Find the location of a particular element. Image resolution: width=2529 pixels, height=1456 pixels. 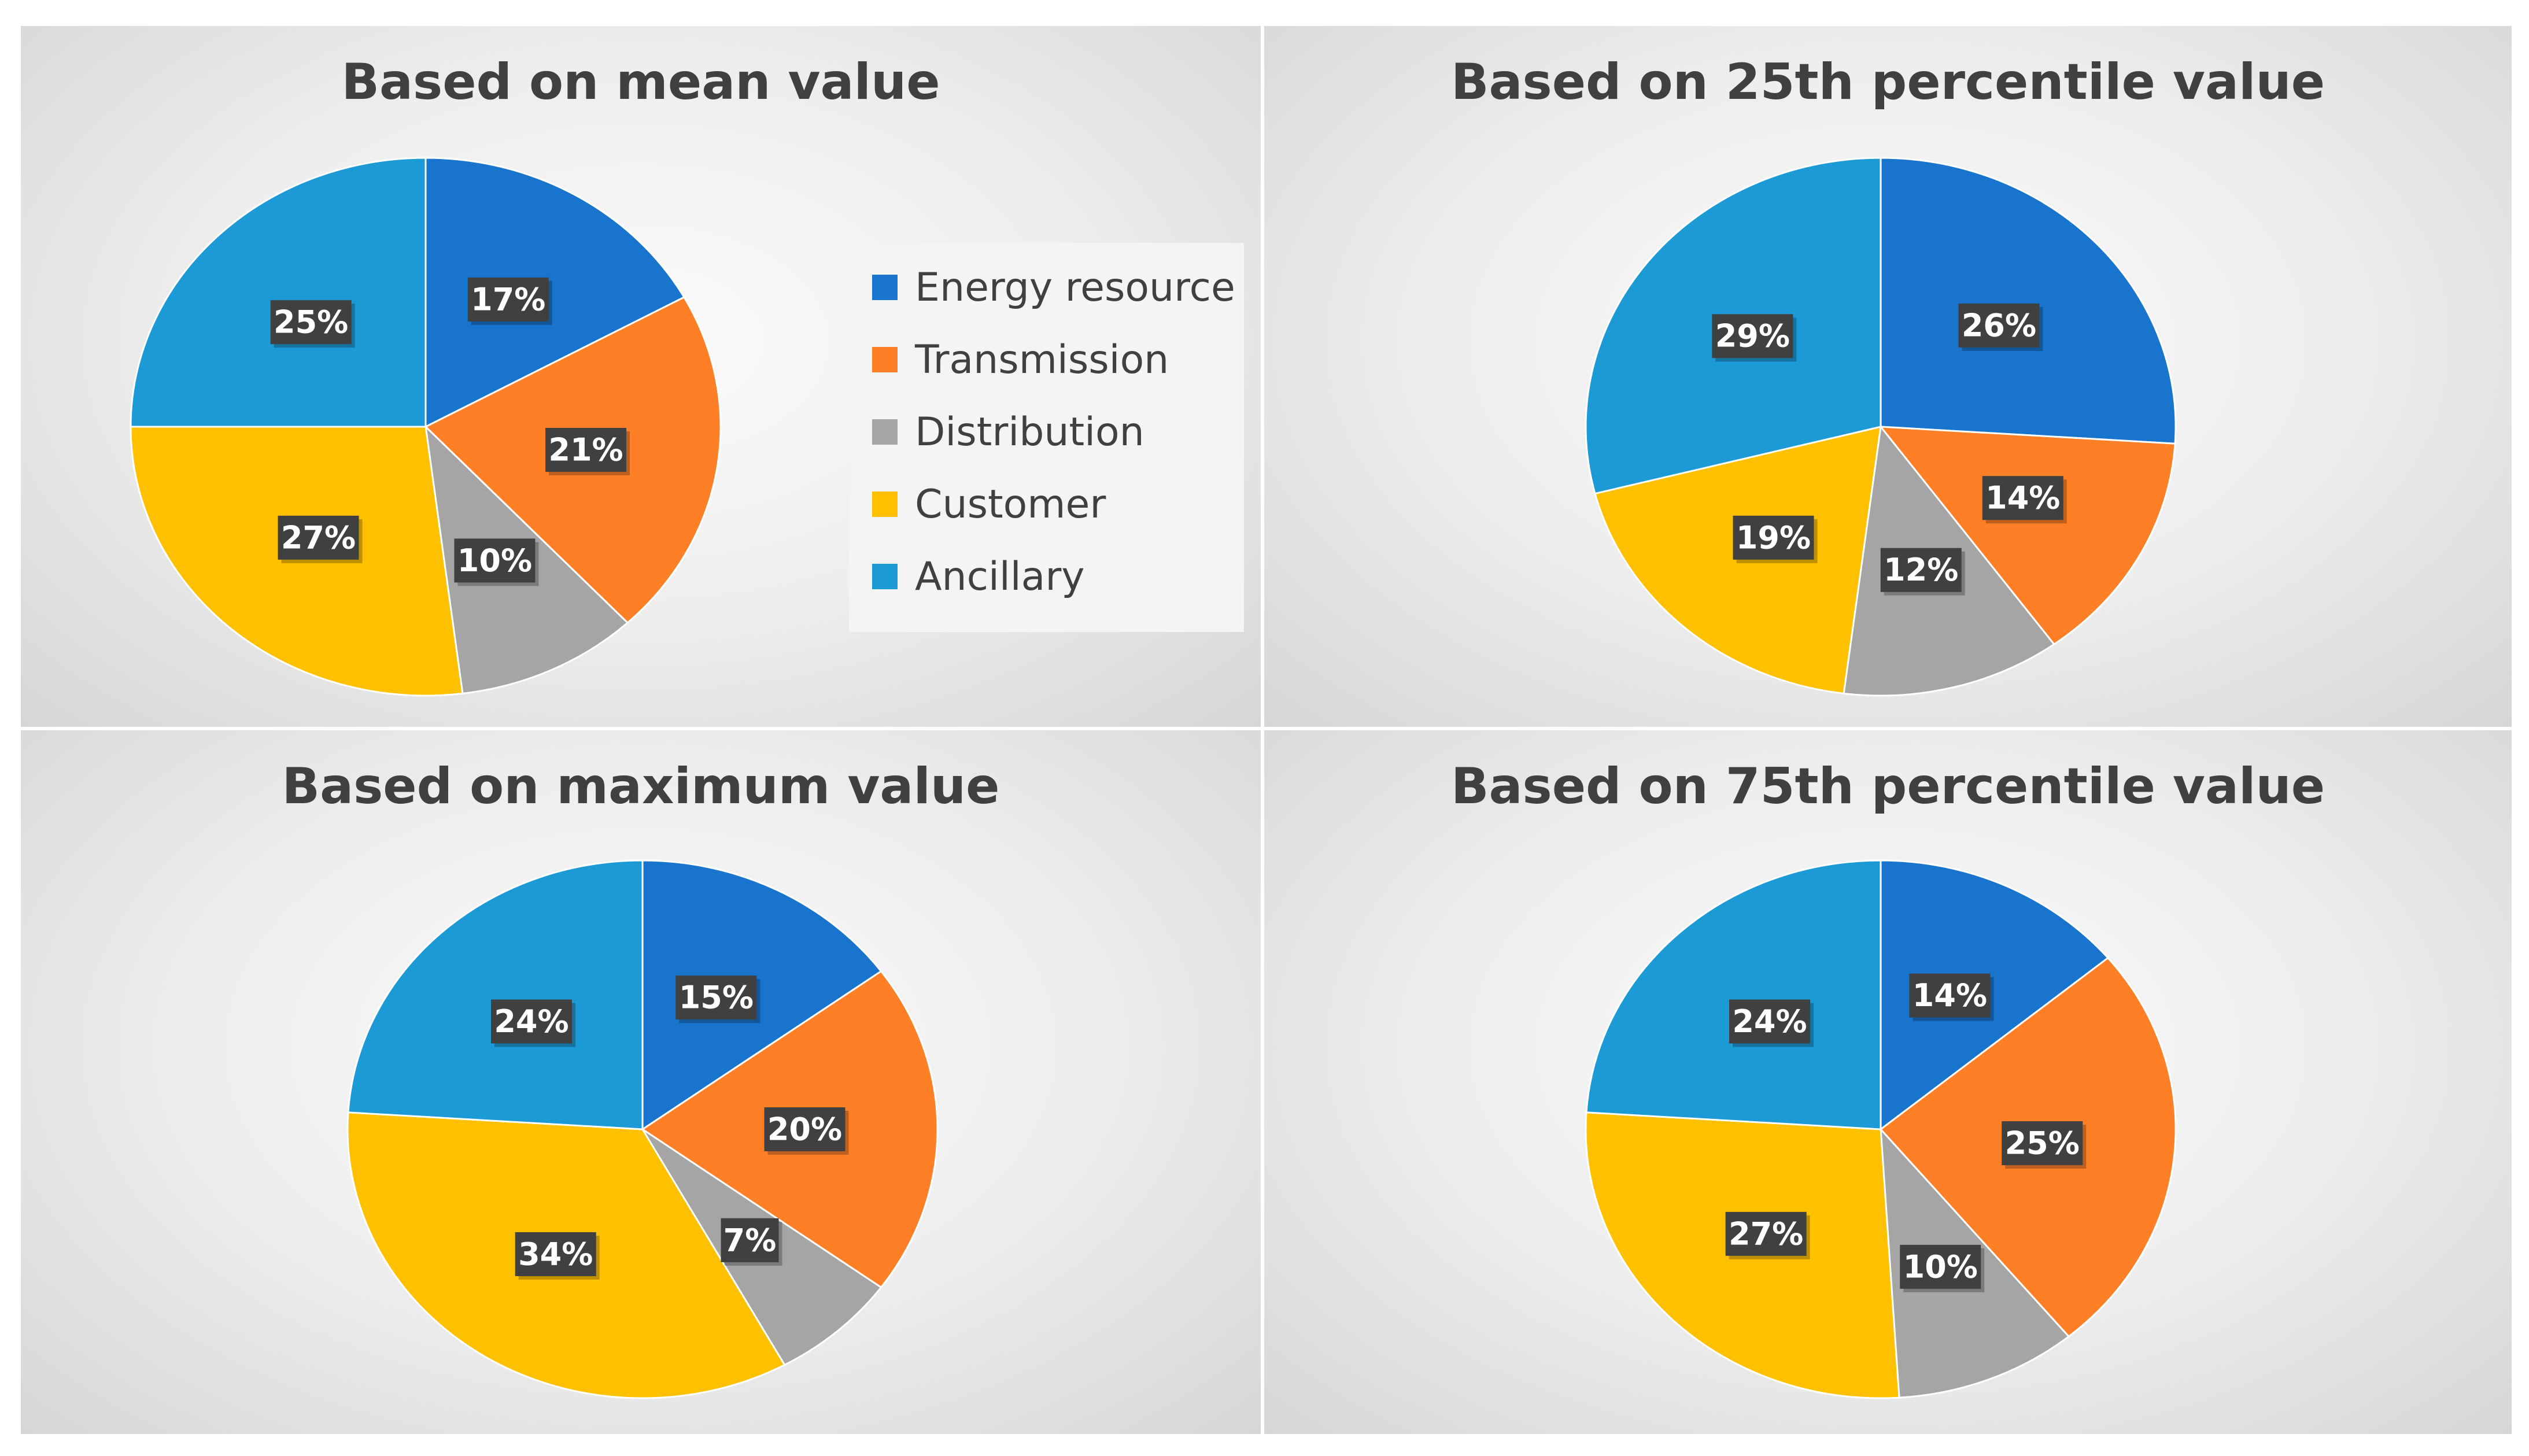

data-label-text: 19% is located at coordinates (1773, 537).